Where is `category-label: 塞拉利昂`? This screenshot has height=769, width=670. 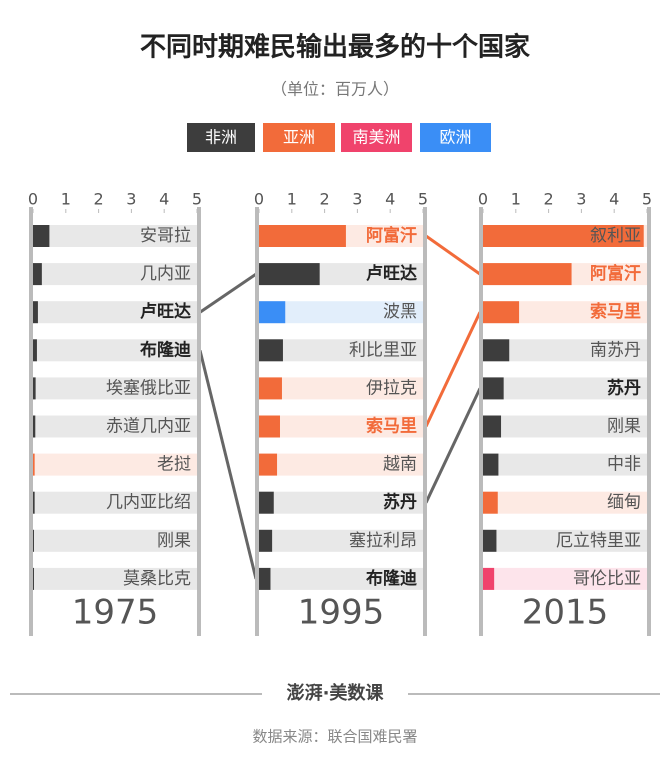 category-label: 塞拉利昂 is located at coordinates (383, 541).